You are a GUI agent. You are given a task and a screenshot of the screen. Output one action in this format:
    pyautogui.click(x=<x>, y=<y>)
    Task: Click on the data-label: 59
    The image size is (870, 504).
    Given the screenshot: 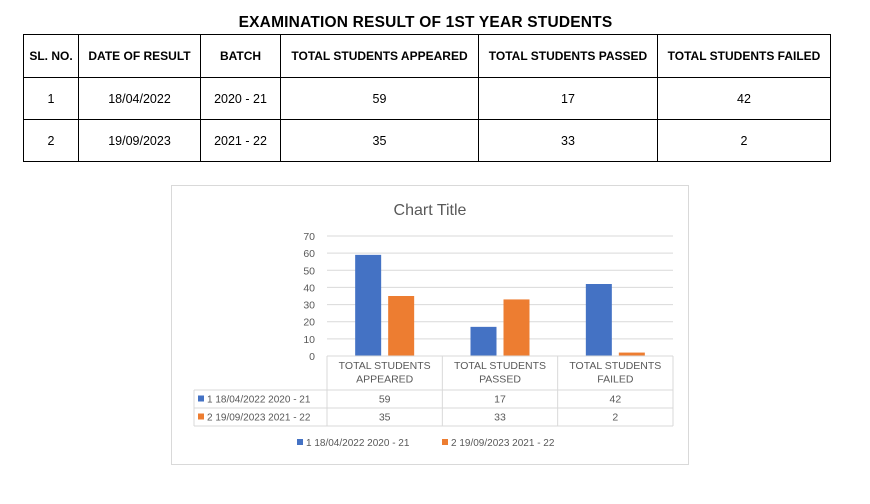 What is the action you would take?
    pyautogui.click(x=385, y=400)
    